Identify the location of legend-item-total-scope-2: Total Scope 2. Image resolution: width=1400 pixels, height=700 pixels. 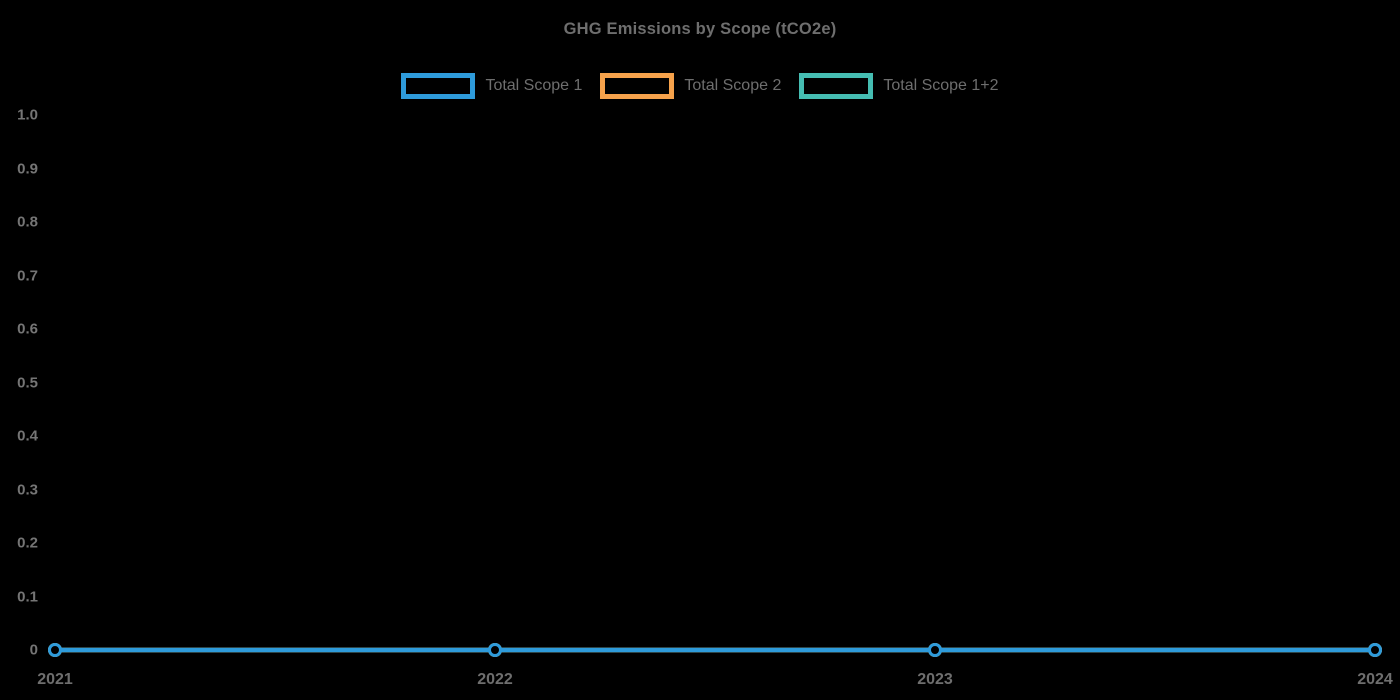
(690, 86).